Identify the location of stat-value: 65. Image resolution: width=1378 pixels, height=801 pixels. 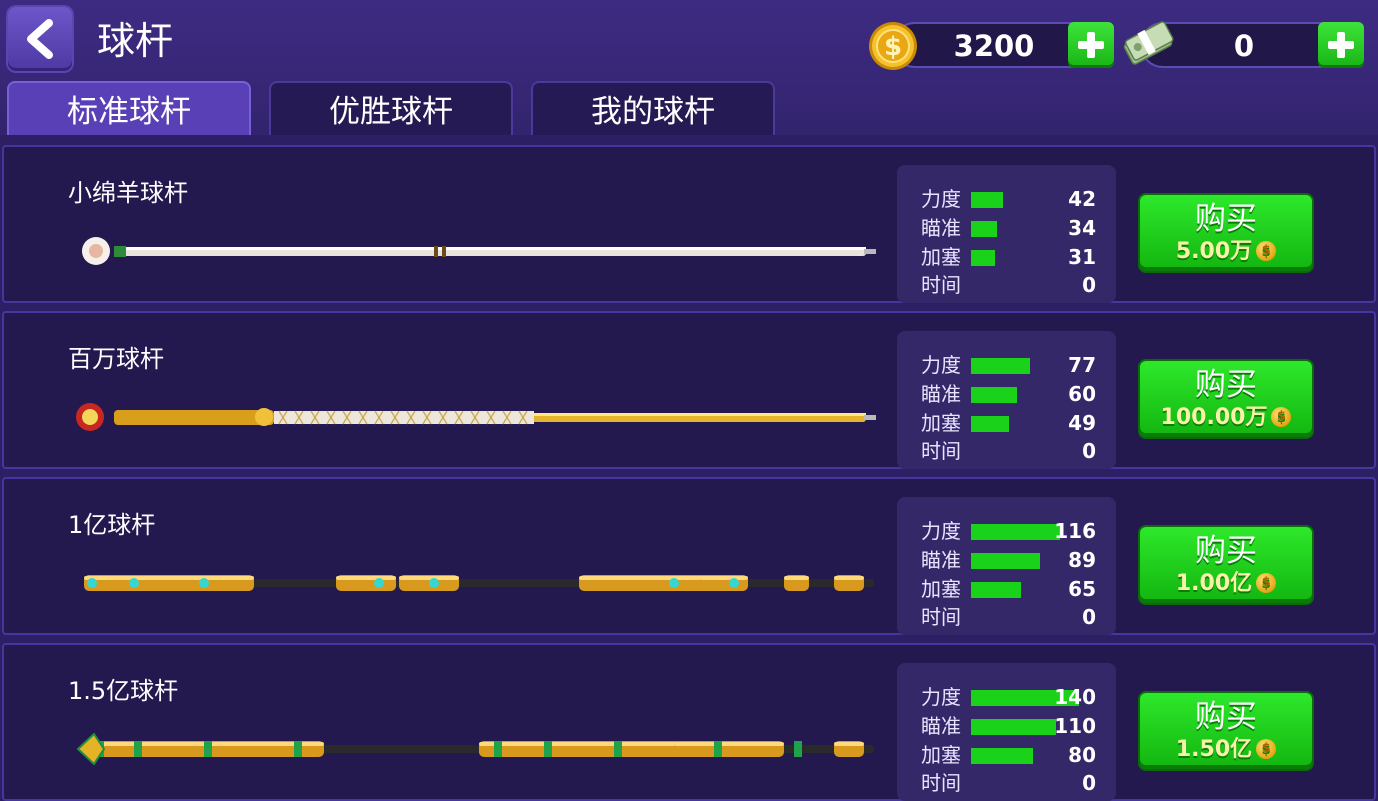
(1082, 589).